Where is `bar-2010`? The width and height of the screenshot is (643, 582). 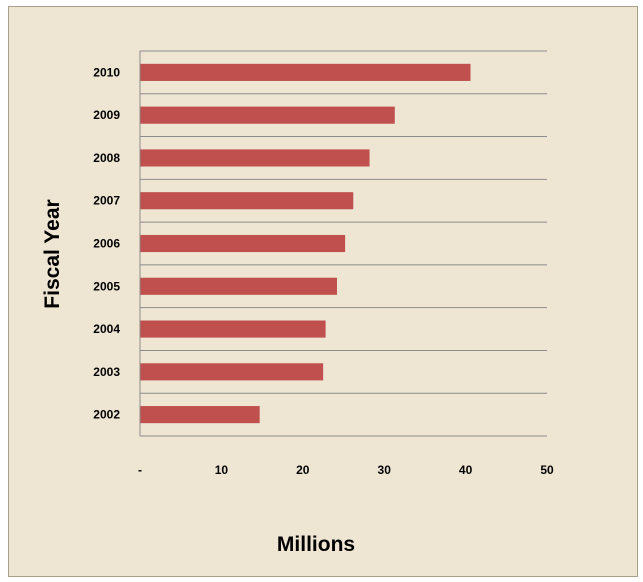
bar-2010 is located at coordinates (305, 72).